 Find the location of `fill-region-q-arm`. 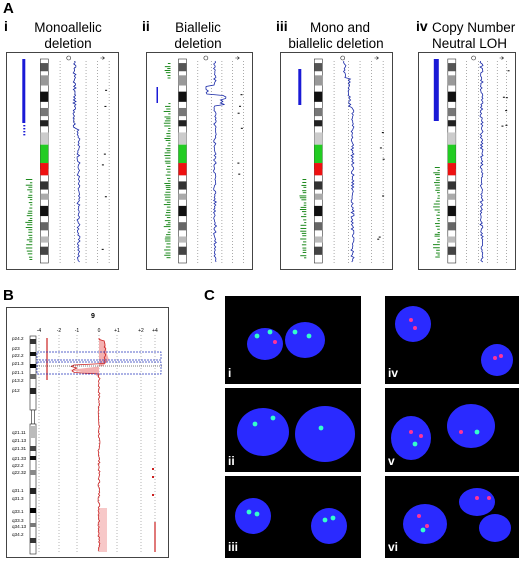

fill-region-q-arm is located at coordinates (103, 530).